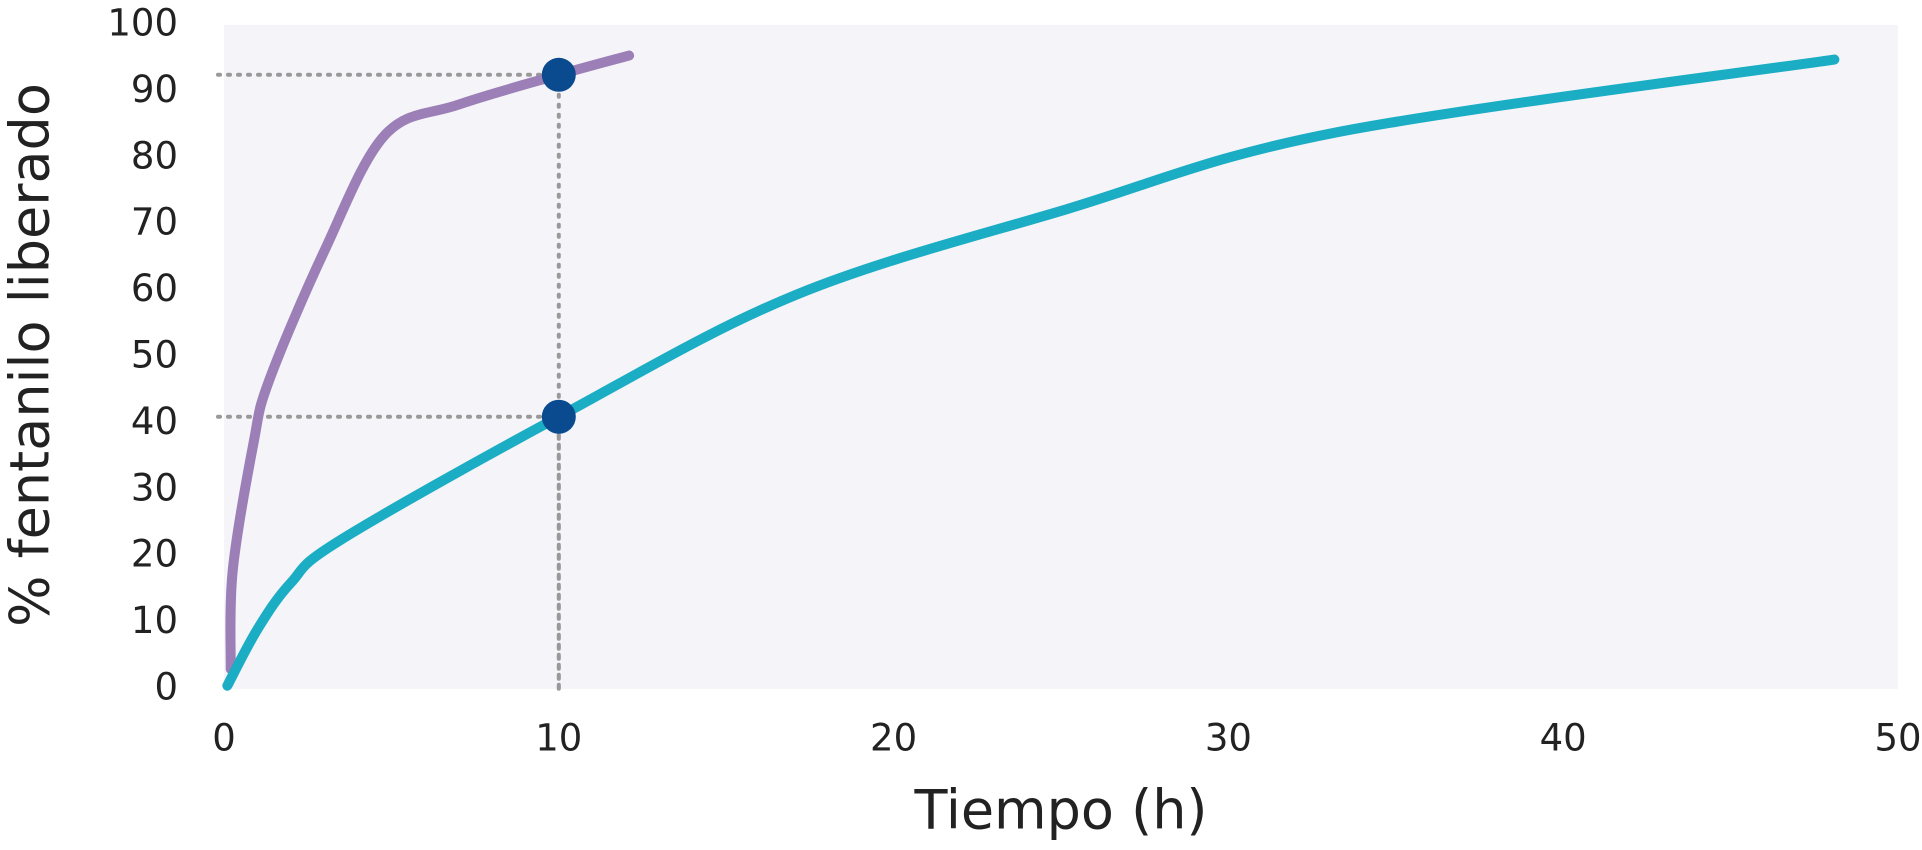 Image resolution: width=1922 pixels, height=850 pixels. I want to click on y-tick-label: 90, so click(154, 89).